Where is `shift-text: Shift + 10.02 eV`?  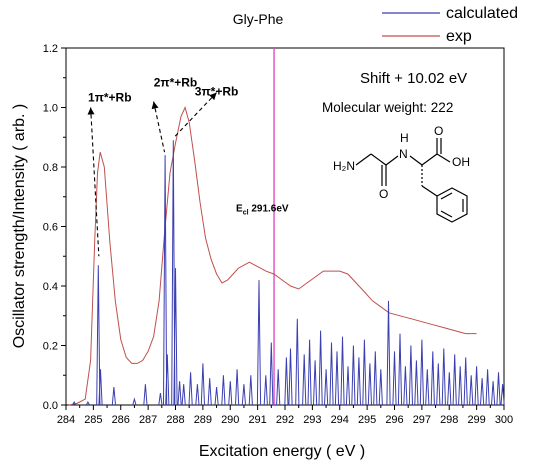 shift-text: Shift + 10.02 eV is located at coordinates (413, 78).